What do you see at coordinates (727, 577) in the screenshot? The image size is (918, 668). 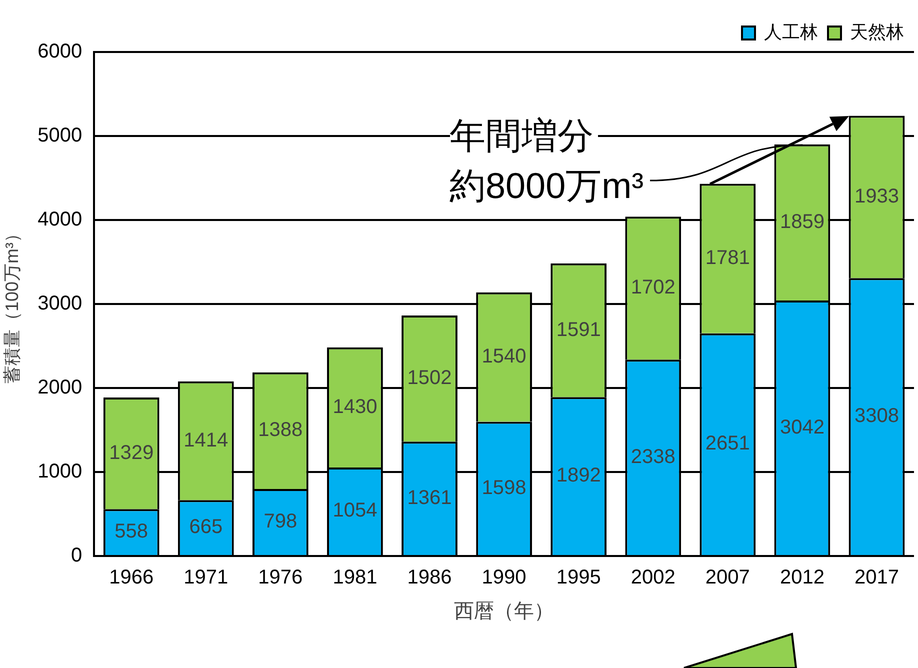 I see `x-tick-label: 2007` at bounding box center [727, 577].